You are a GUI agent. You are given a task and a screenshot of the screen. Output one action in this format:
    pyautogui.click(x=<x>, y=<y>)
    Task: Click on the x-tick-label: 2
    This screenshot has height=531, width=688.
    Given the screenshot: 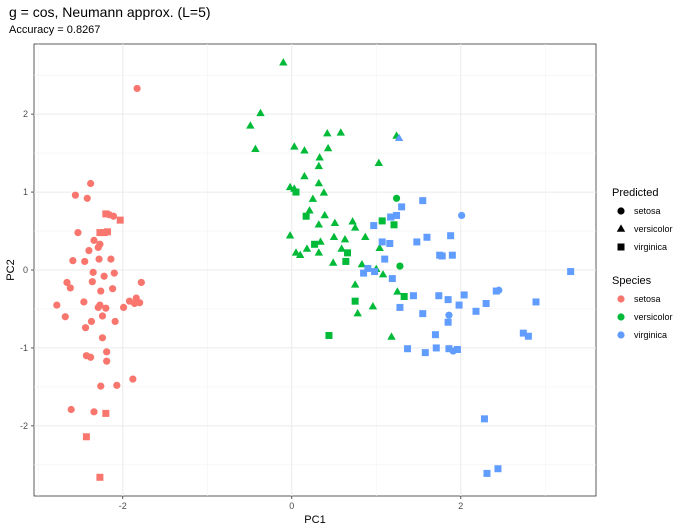 What is the action you would take?
    pyautogui.click(x=460, y=506)
    